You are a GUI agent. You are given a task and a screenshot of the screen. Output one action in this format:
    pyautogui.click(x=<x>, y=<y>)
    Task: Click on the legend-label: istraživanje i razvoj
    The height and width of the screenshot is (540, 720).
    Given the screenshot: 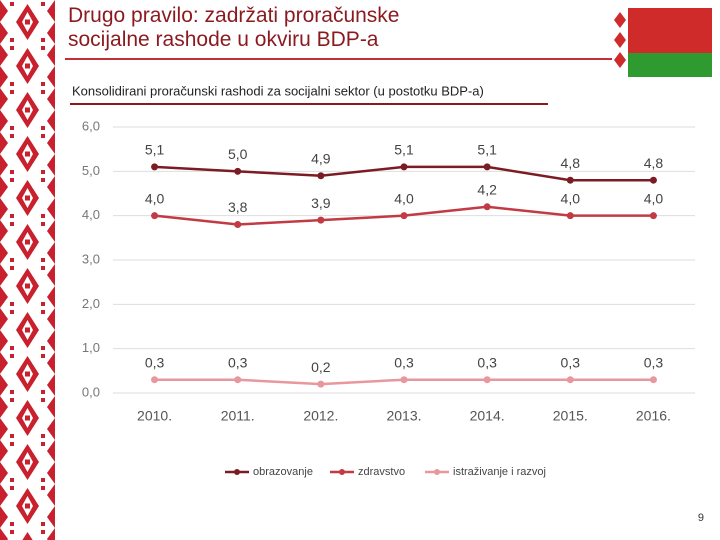 What is the action you would take?
    pyautogui.click(x=499, y=472)
    